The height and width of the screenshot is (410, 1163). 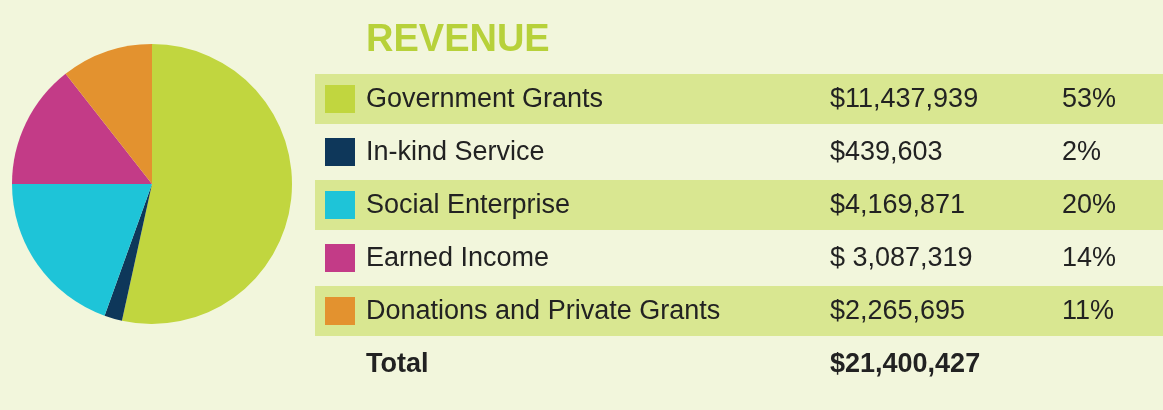 What do you see at coordinates (886, 151) in the screenshot?
I see `data-label: $439,603` at bounding box center [886, 151].